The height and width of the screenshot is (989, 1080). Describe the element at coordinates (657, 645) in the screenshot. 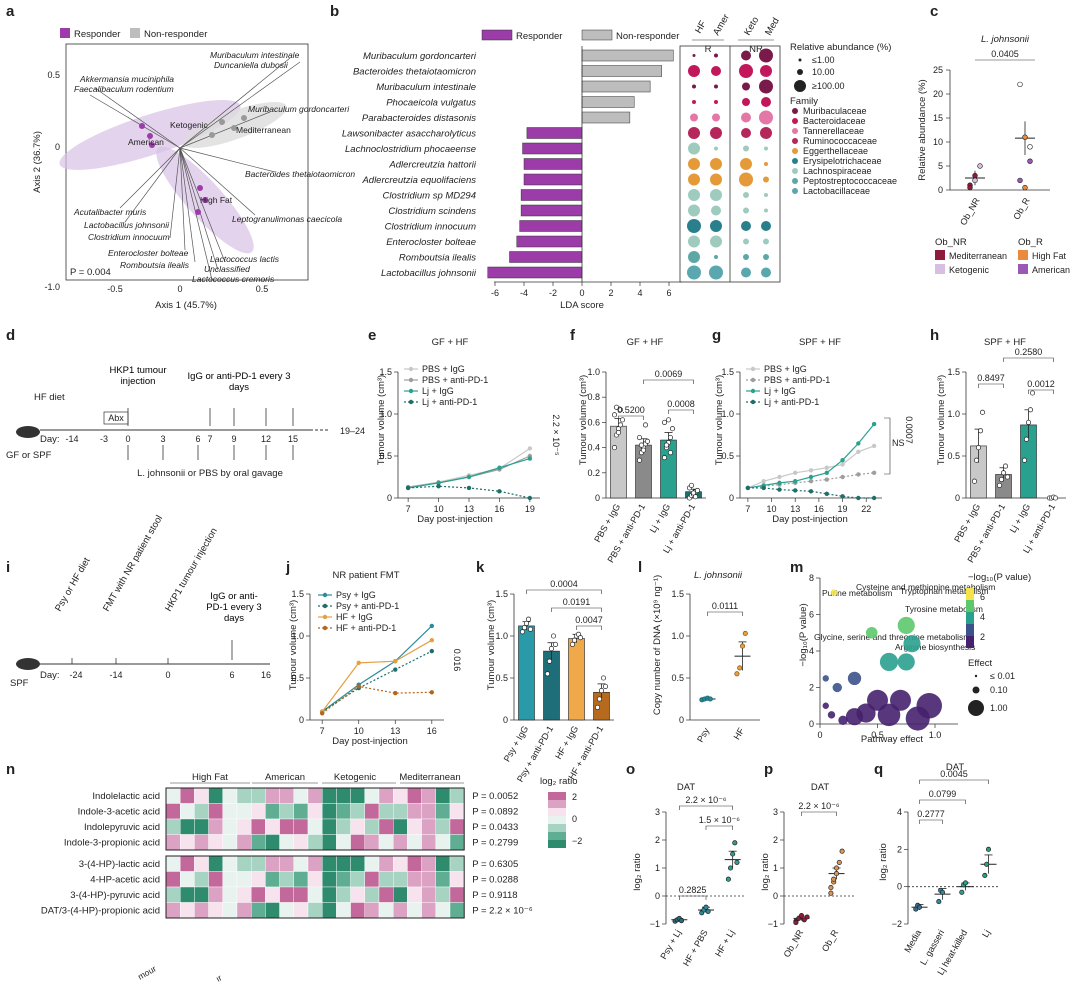

I see `y-axis-label: Copy number of DNA (×10⁹ ng⁻¹)` at that location.